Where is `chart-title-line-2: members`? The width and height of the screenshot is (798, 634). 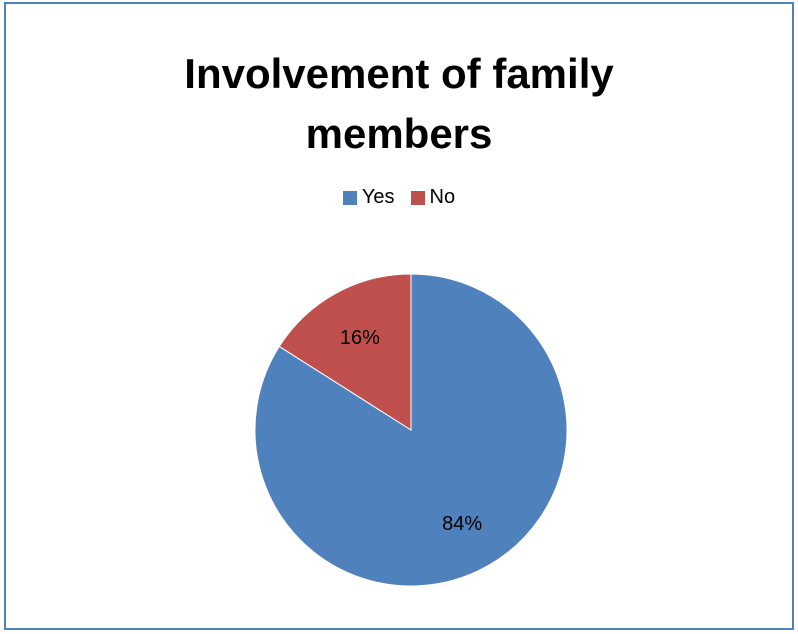
chart-title-line-2: members is located at coordinates (399, 133).